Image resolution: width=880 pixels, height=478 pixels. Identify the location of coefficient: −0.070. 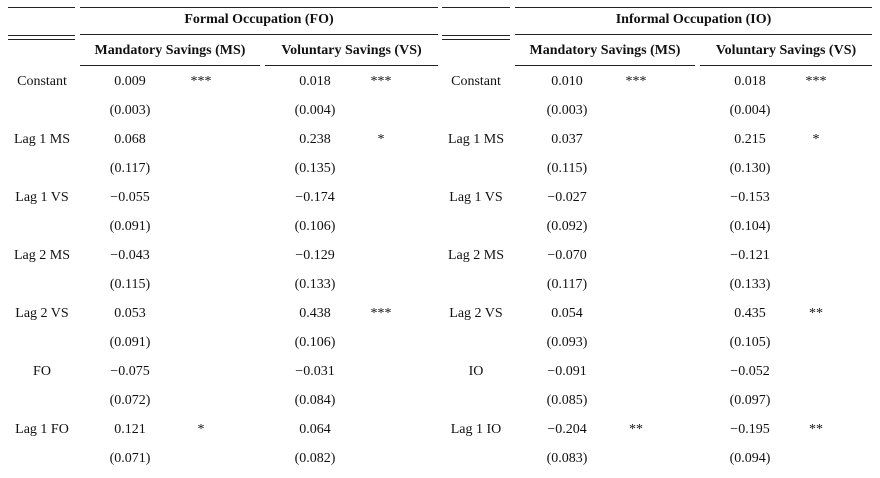
(567, 255).